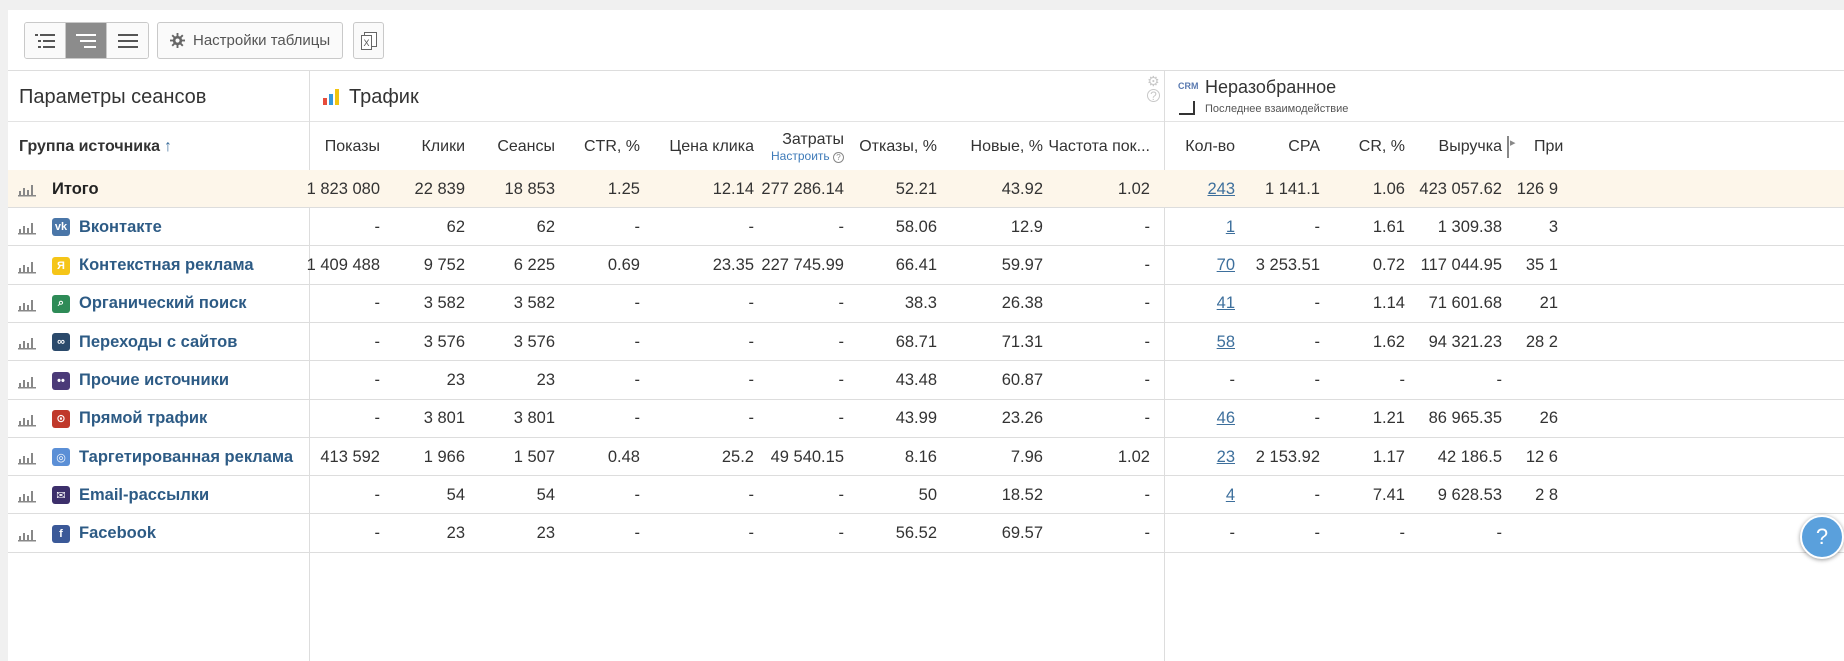 The image size is (1844, 661). What do you see at coordinates (186, 456) in the screenshot?
I see `row-name: Таргетированная реклама` at bounding box center [186, 456].